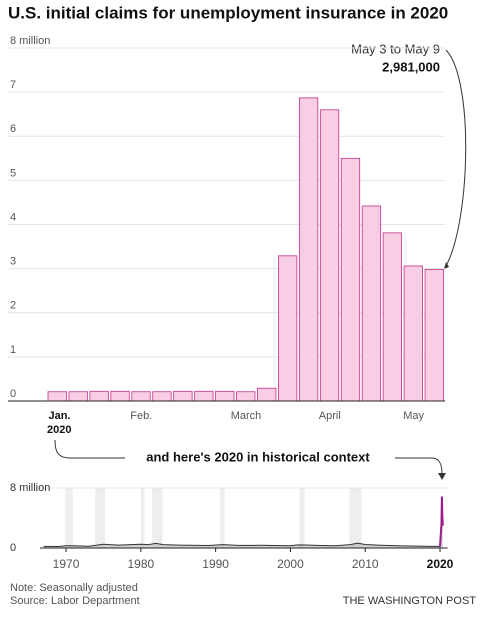 Image resolution: width=496 pixels, height=622 pixels. What do you see at coordinates (13, 85) in the screenshot?
I see `y-tick-label: 7` at bounding box center [13, 85].